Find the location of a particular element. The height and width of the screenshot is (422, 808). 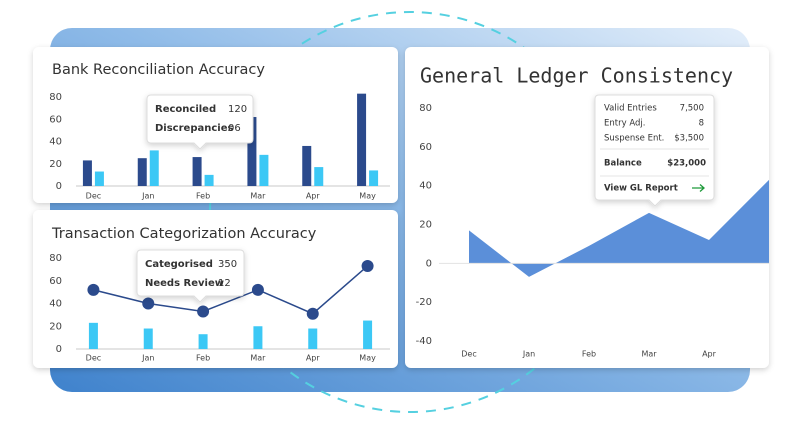

tooltip-label: Suspense Ent. is located at coordinates (634, 139).